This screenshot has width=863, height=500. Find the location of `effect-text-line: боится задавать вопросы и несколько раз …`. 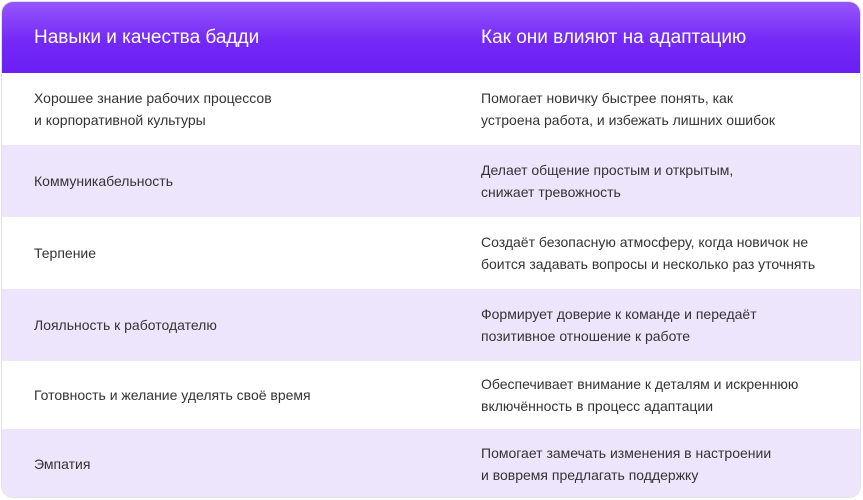

effect-text-line: боится задавать вопросы и несколько раз … is located at coordinates (648, 264).